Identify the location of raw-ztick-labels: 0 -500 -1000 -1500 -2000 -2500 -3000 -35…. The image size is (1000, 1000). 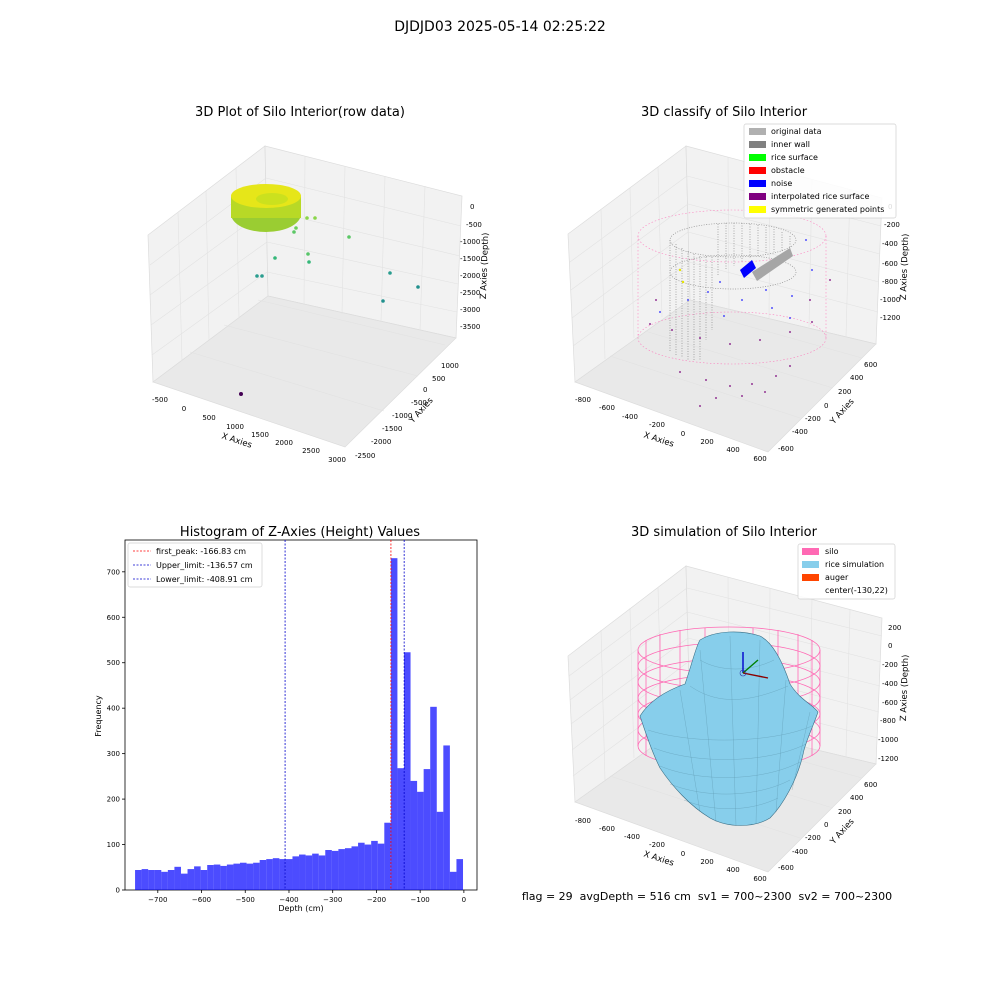
(471, 267).